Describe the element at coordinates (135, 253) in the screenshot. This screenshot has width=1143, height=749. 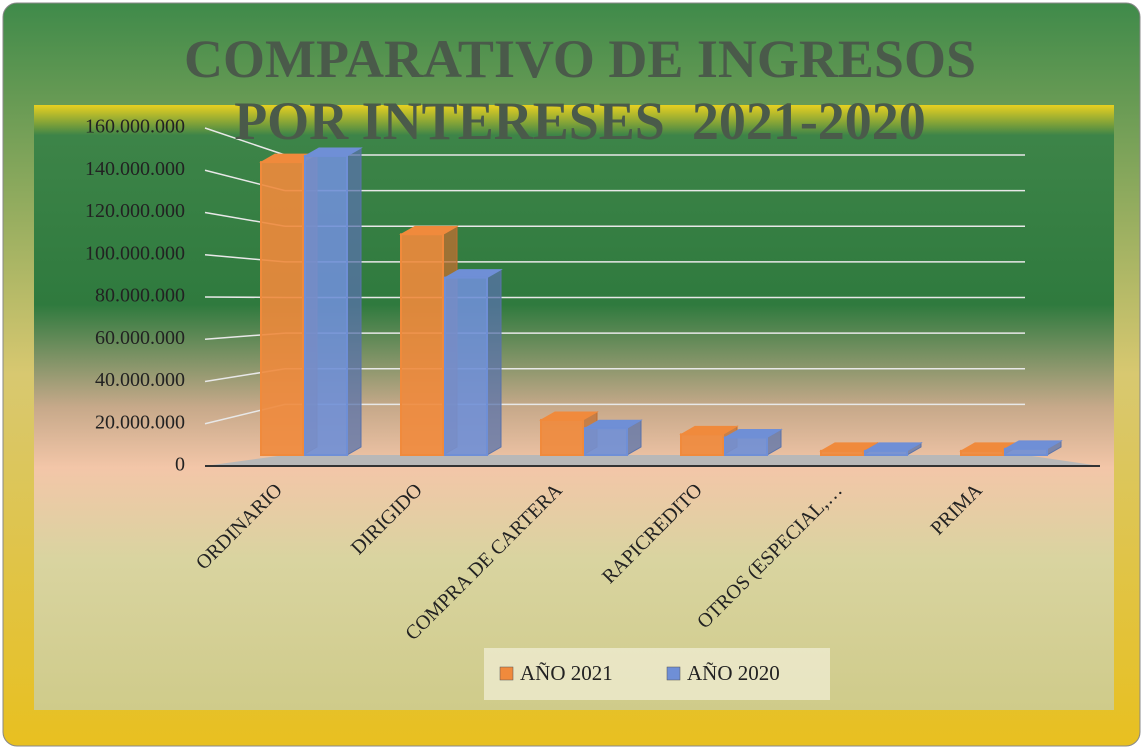
I see `y-tick-label: 100.000.000` at that location.